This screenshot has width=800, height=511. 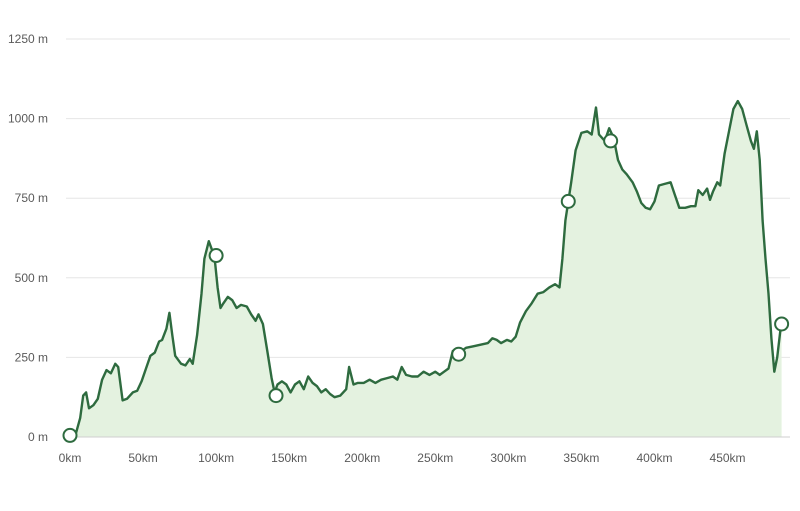 I want to click on y-tick-label: 500 m, so click(x=31, y=278).